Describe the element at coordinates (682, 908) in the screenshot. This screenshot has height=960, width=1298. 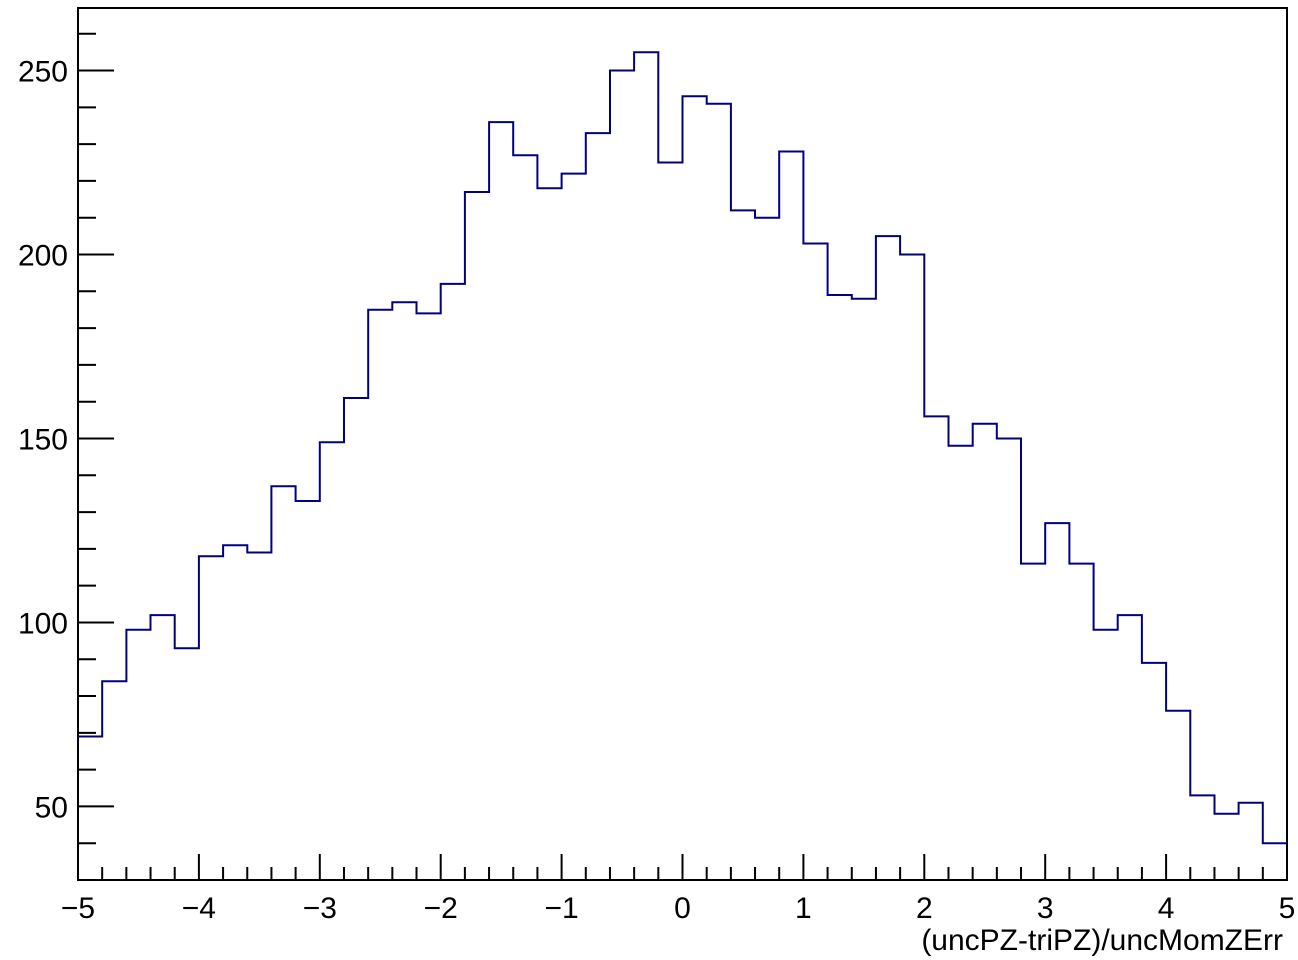
I see `x-tick-label: 0` at that location.